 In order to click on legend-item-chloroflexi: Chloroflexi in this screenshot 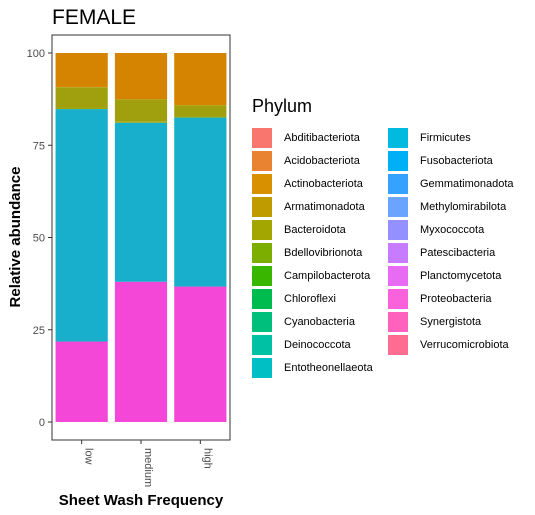, I will do `click(312, 298)`.